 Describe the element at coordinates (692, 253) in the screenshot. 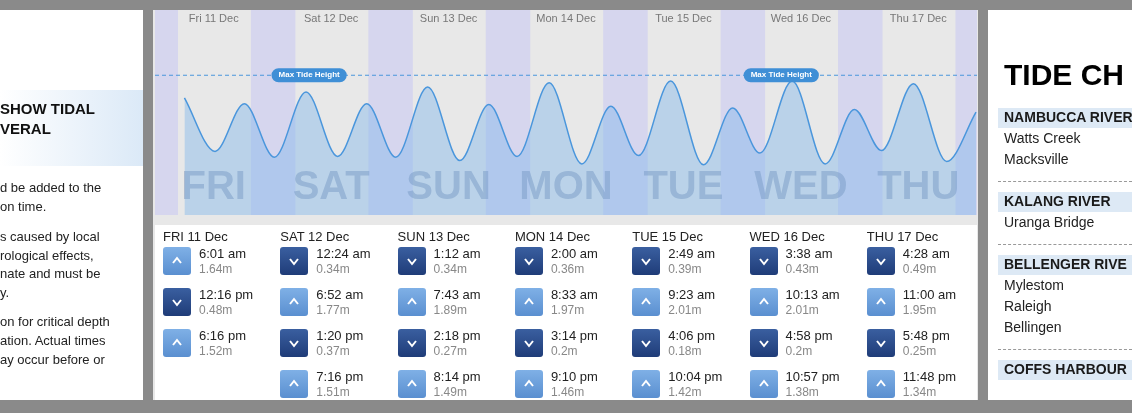

I see `text: 2:49 am` at that location.